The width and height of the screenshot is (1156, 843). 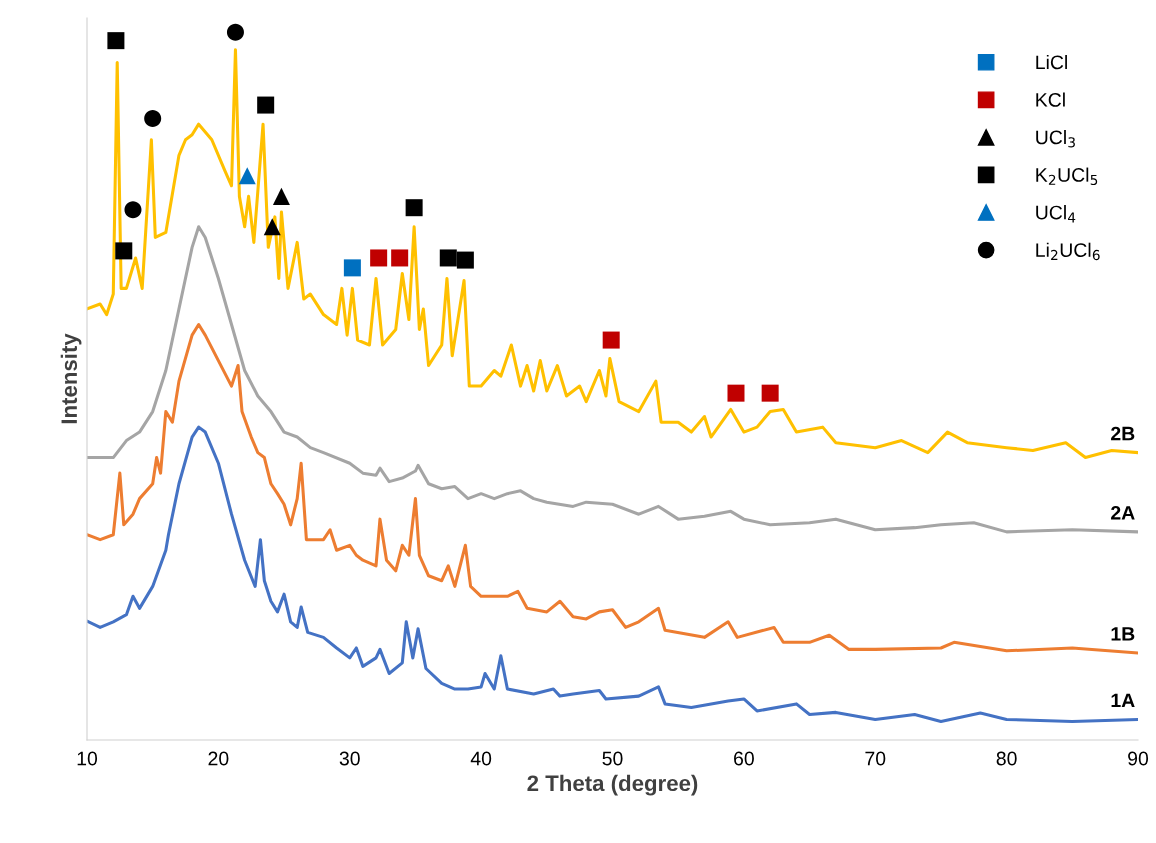 What do you see at coordinates (1068, 251) in the screenshot?
I see `legend-label: Li$_{2}$UCl$_{6}$` at bounding box center [1068, 251].